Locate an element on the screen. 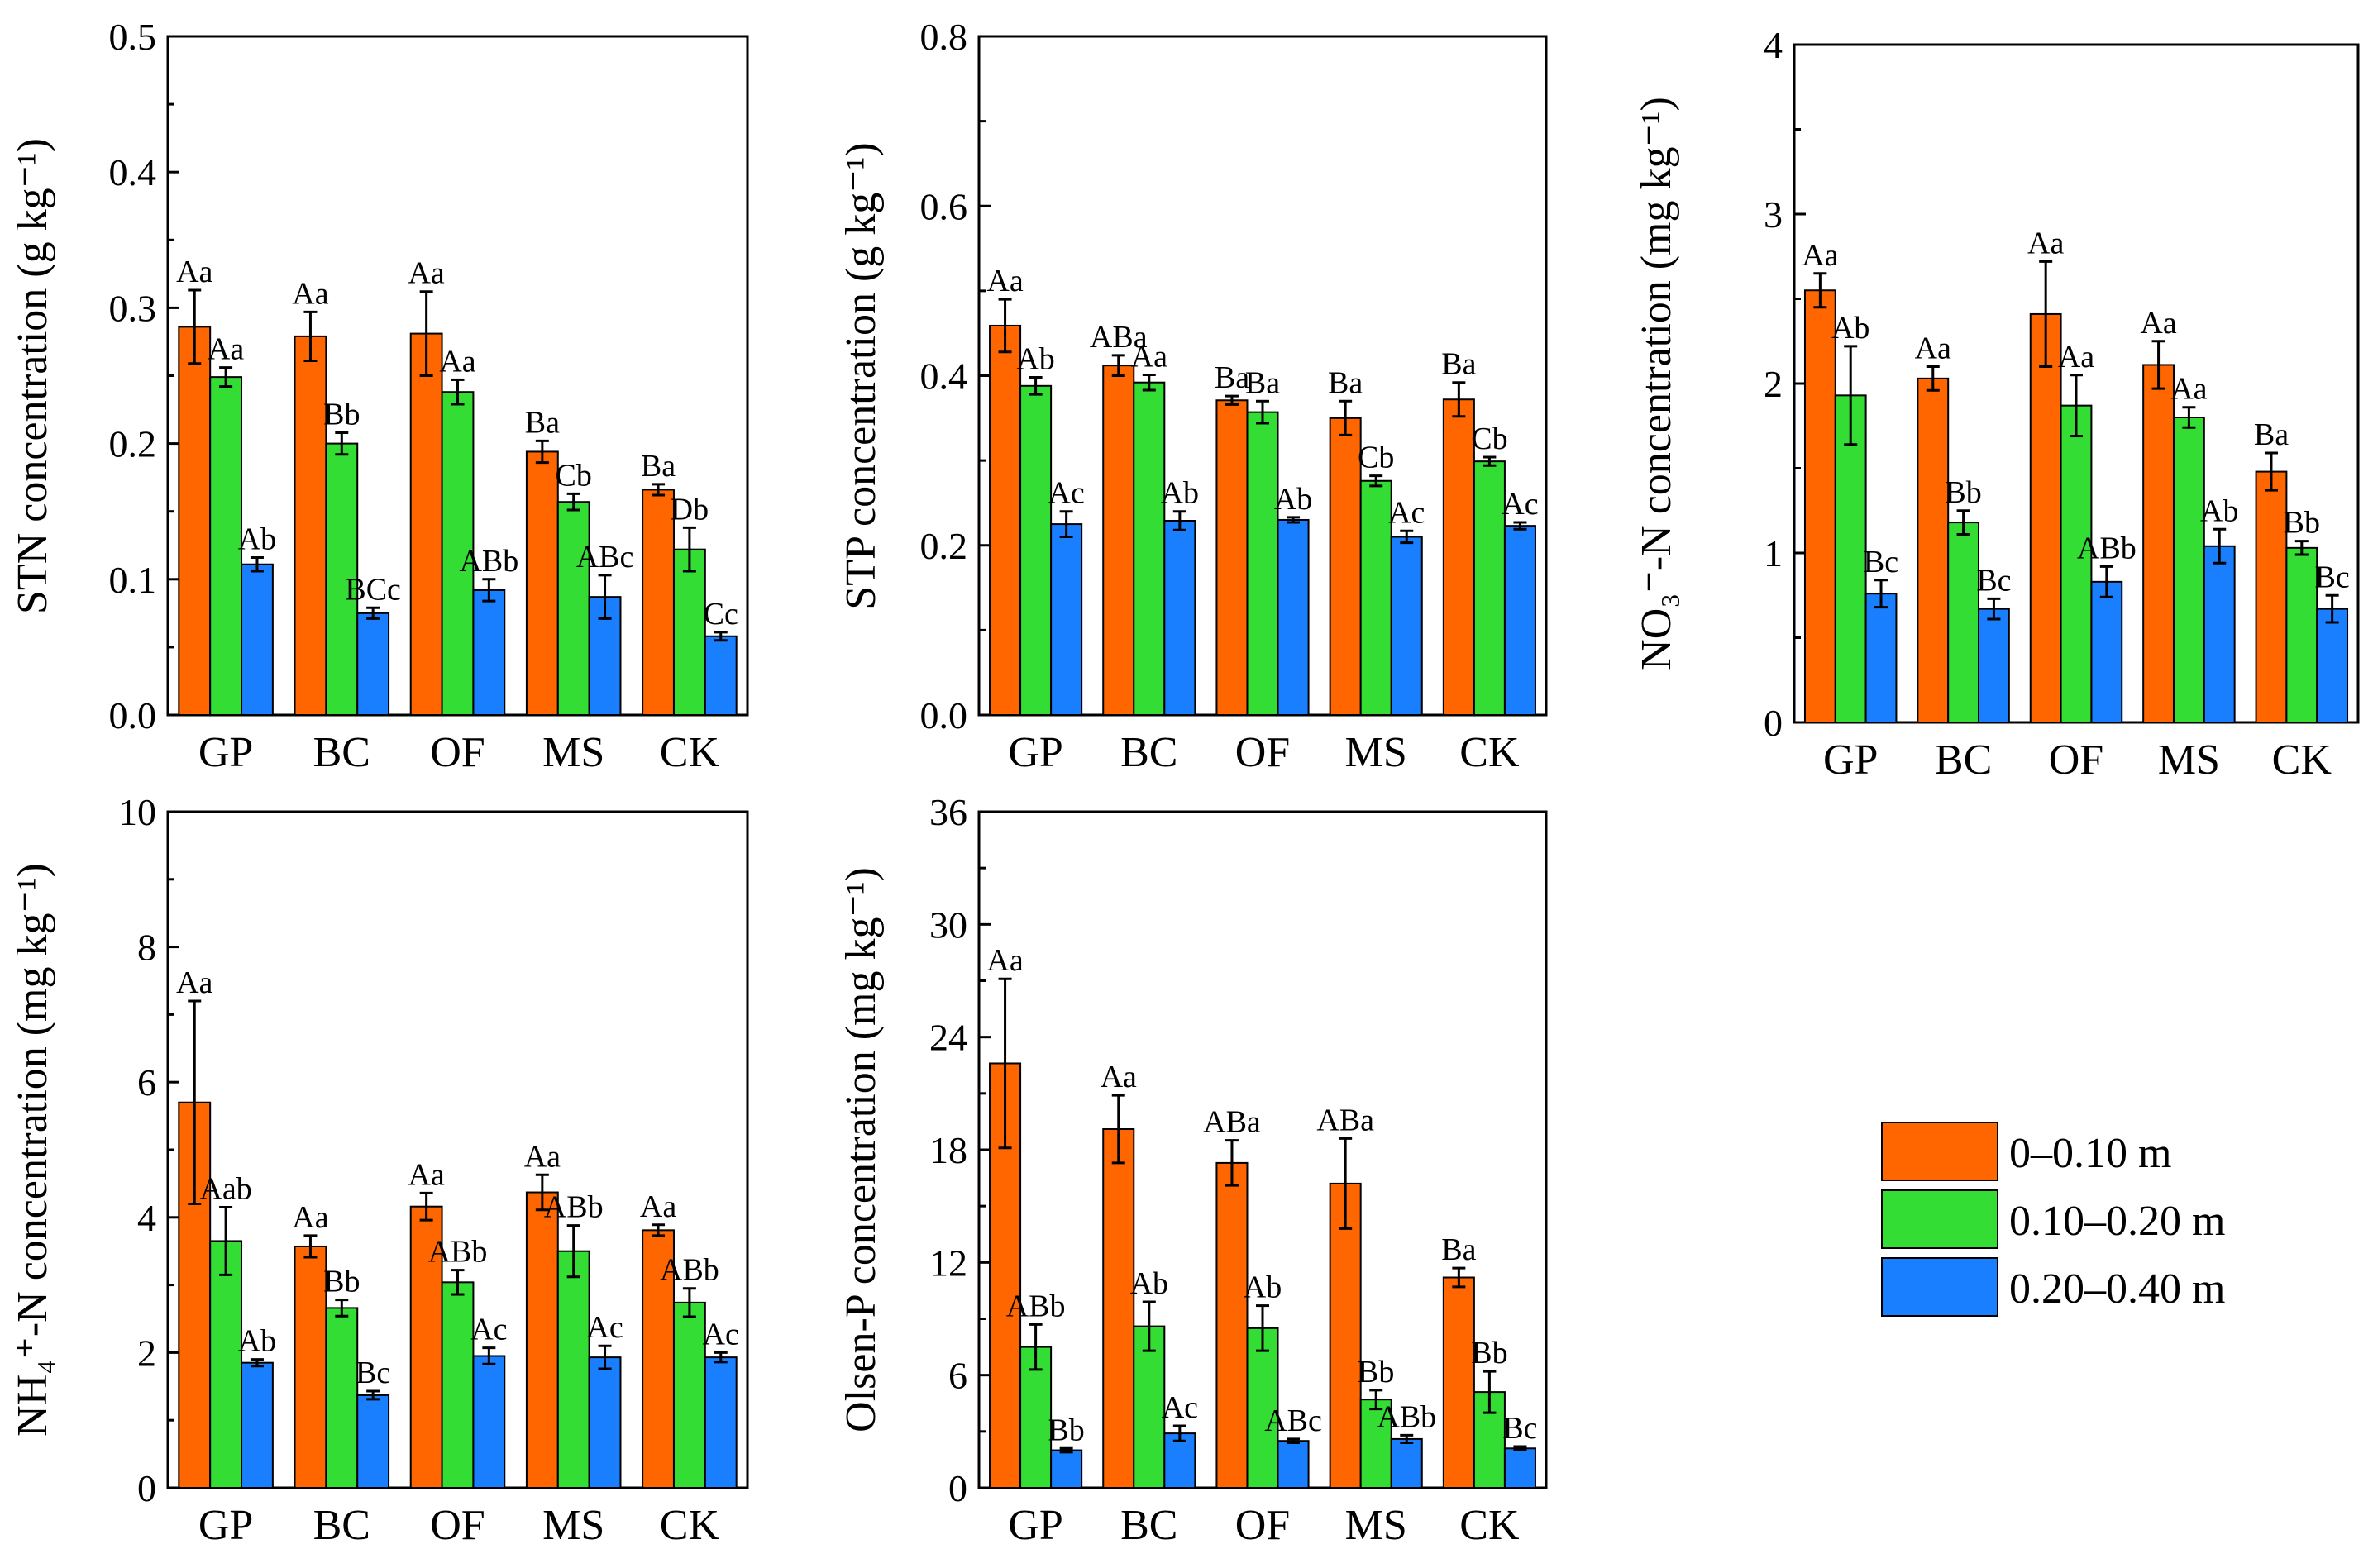  y-tick-label: 0.1 is located at coordinates (133, 580).